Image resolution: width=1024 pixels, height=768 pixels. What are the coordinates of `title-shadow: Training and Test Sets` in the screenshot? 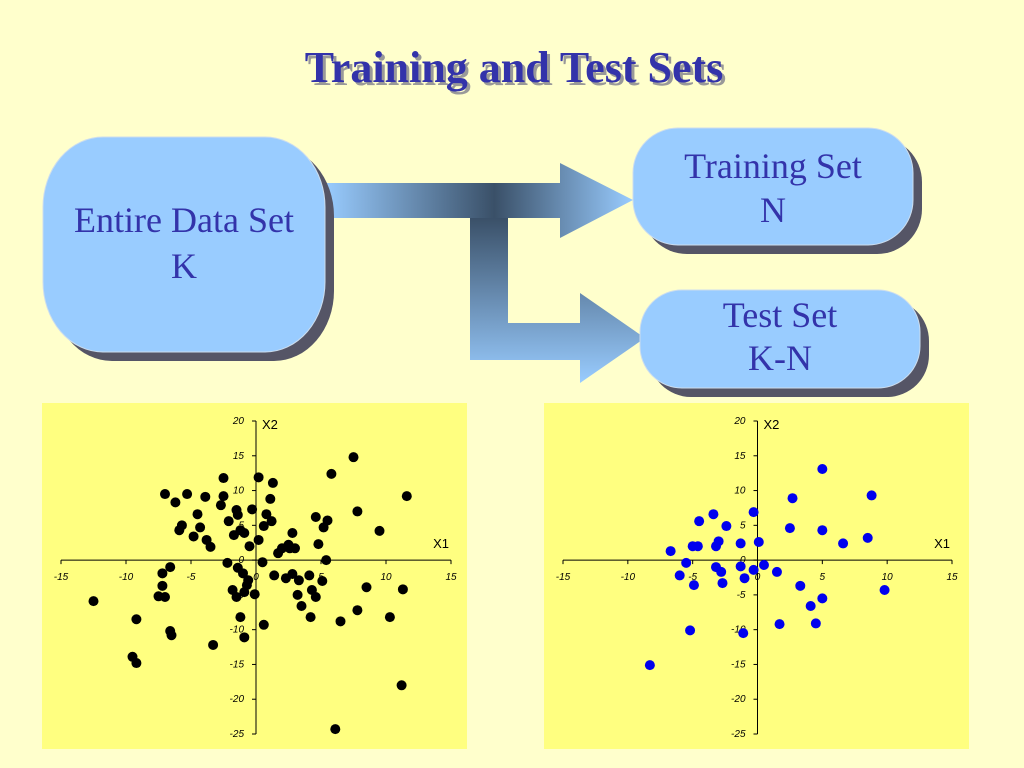 It's located at (517, 70).